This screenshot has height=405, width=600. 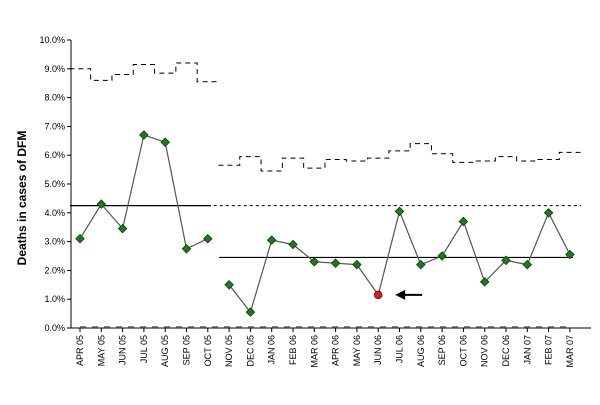 I want to click on x-tick-label-7: NOV 05, so click(x=229, y=351).